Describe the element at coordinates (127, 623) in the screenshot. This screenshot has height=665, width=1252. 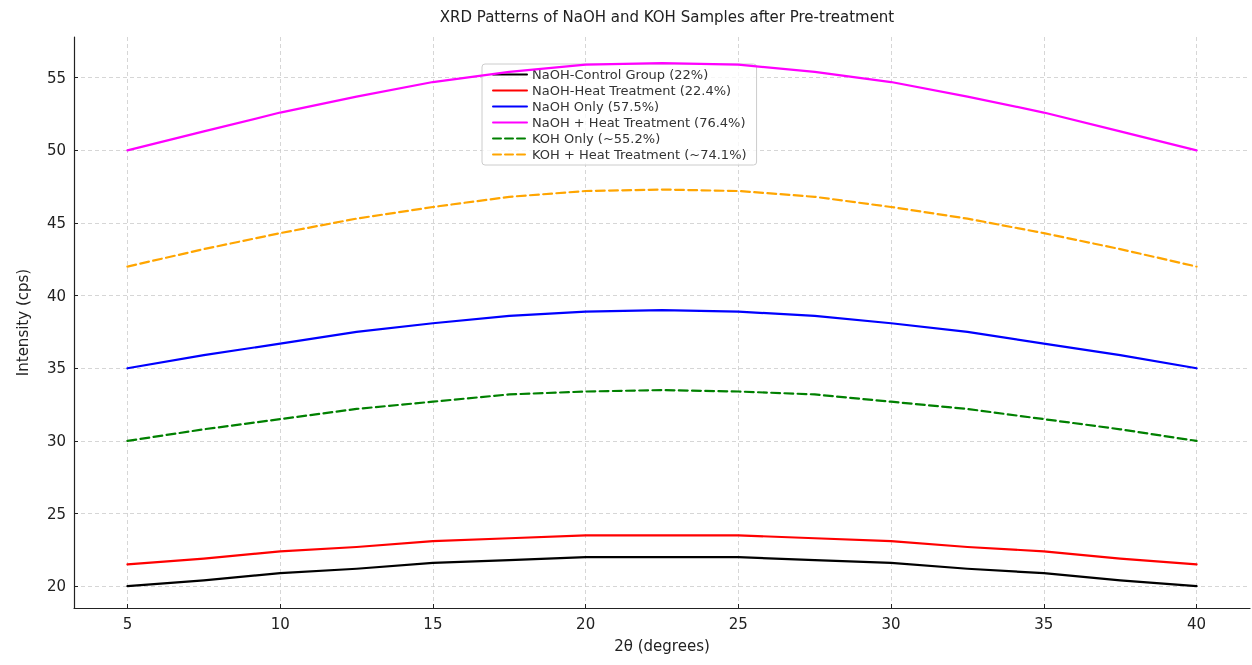
I see `x-tick-label: 5` at that location.